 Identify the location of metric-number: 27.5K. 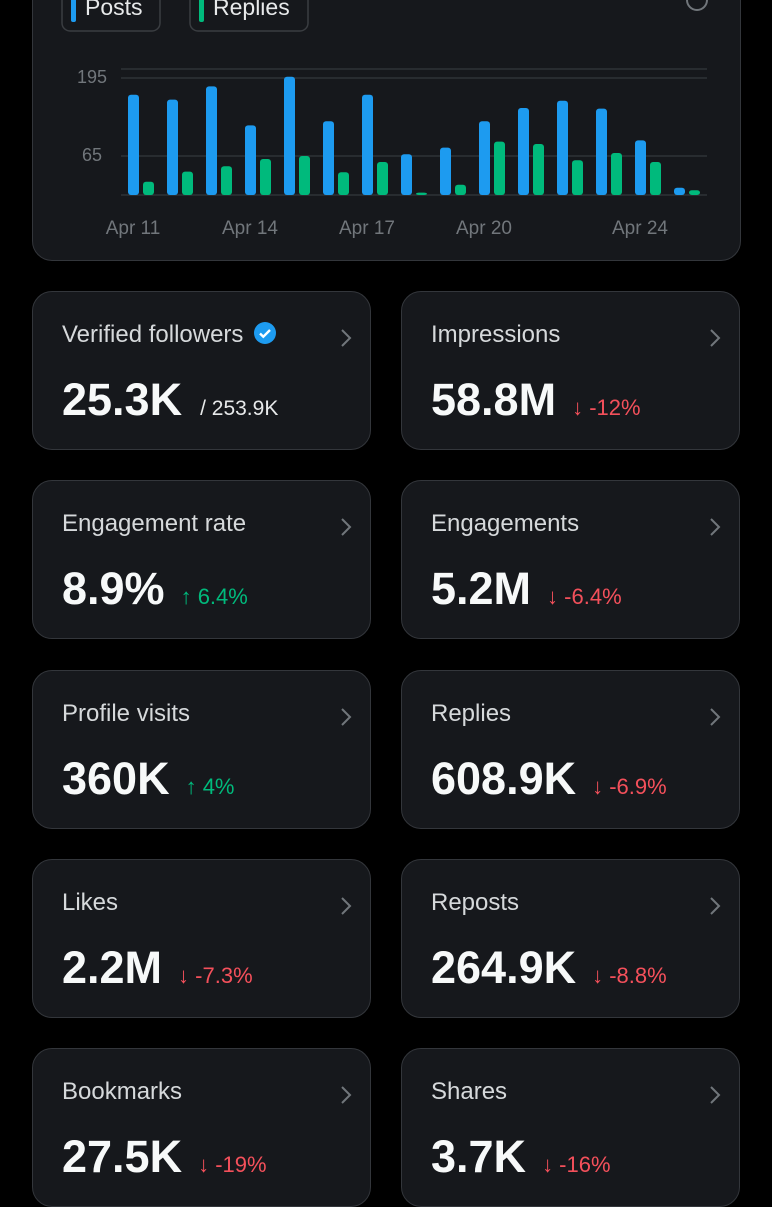
(122, 1157).